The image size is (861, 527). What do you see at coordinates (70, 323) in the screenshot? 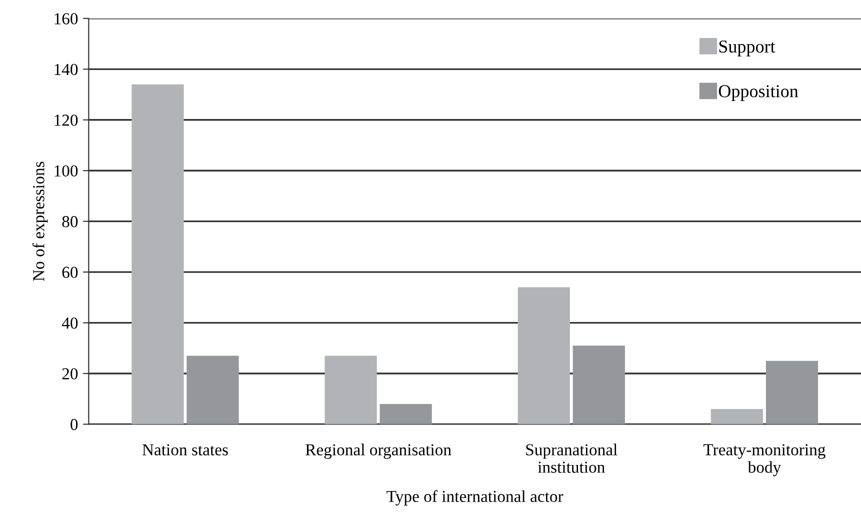
I see `y-tick-label: 40` at bounding box center [70, 323].